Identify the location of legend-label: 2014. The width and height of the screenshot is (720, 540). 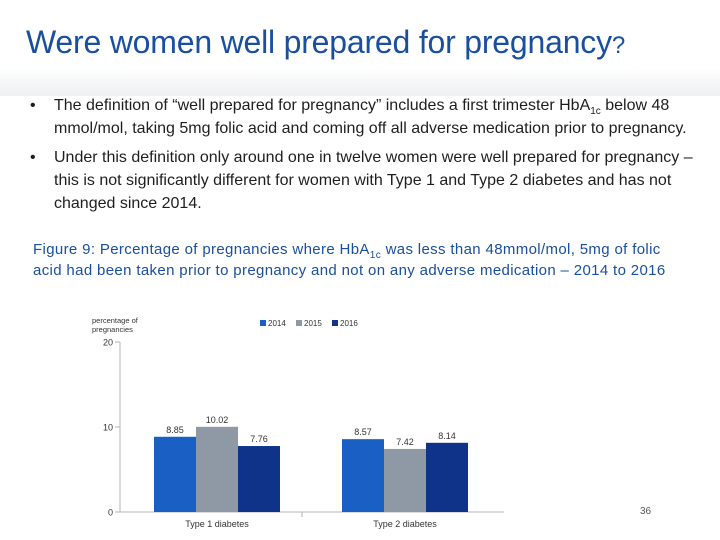
(277, 323).